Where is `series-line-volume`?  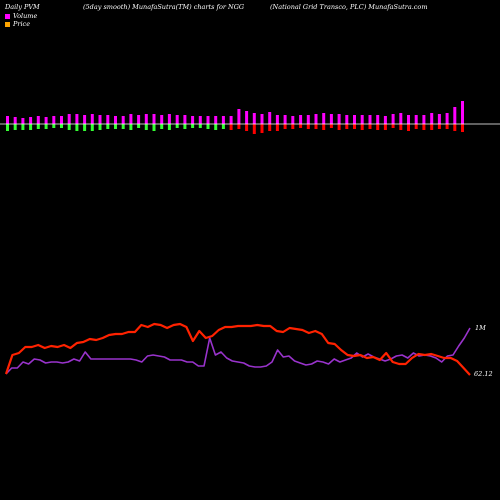 series-line-volume is located at coordinates (238, 351).